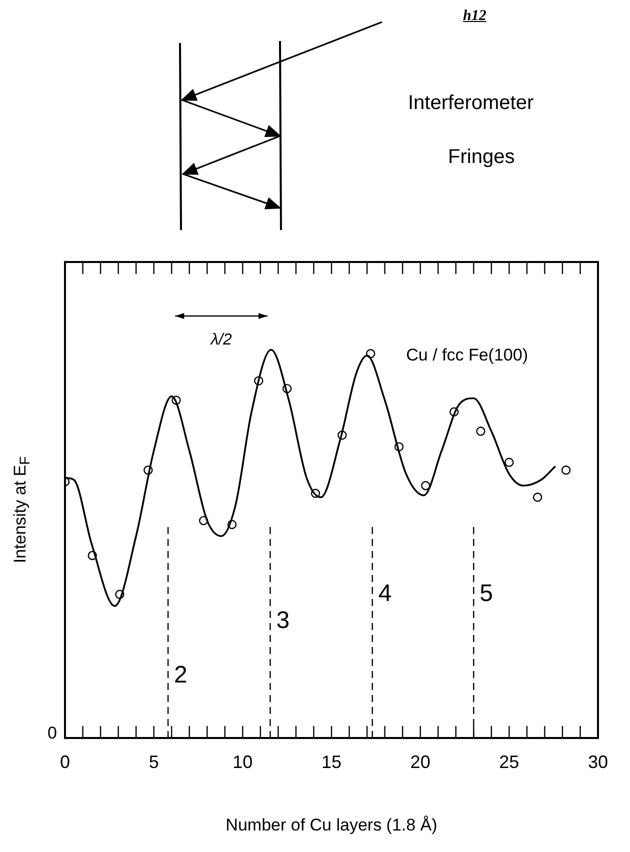 Image resolution: width=630 pixels, height=852 pixels. Describe the element at coordinates (385, 593) in the screenshot. I see `annotation: 4` at that location.